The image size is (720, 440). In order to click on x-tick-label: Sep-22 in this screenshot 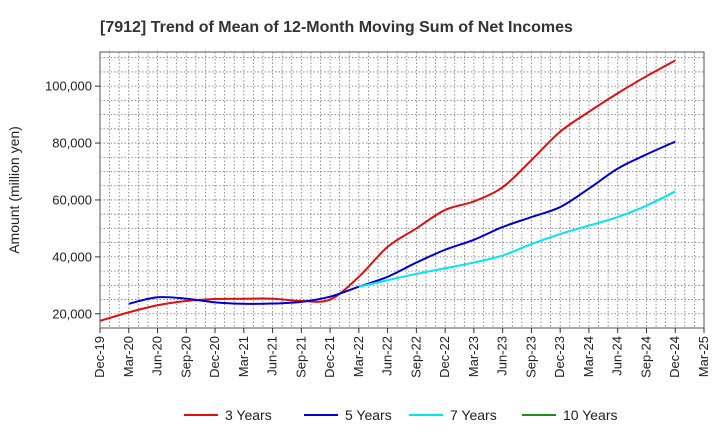, I will do `click(415, 357)`.